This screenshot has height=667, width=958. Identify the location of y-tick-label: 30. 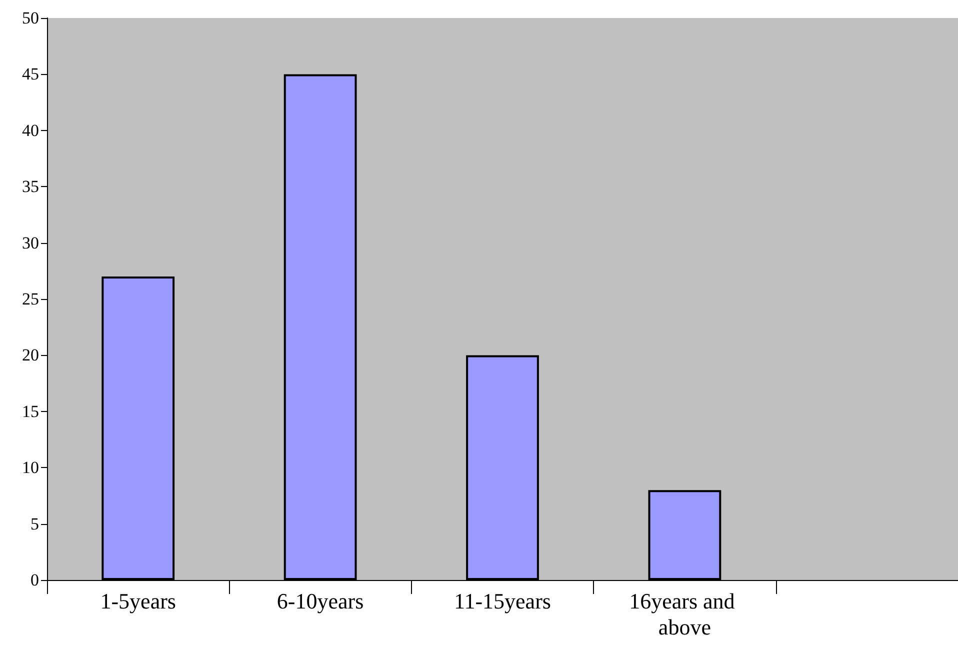
(30, 242).